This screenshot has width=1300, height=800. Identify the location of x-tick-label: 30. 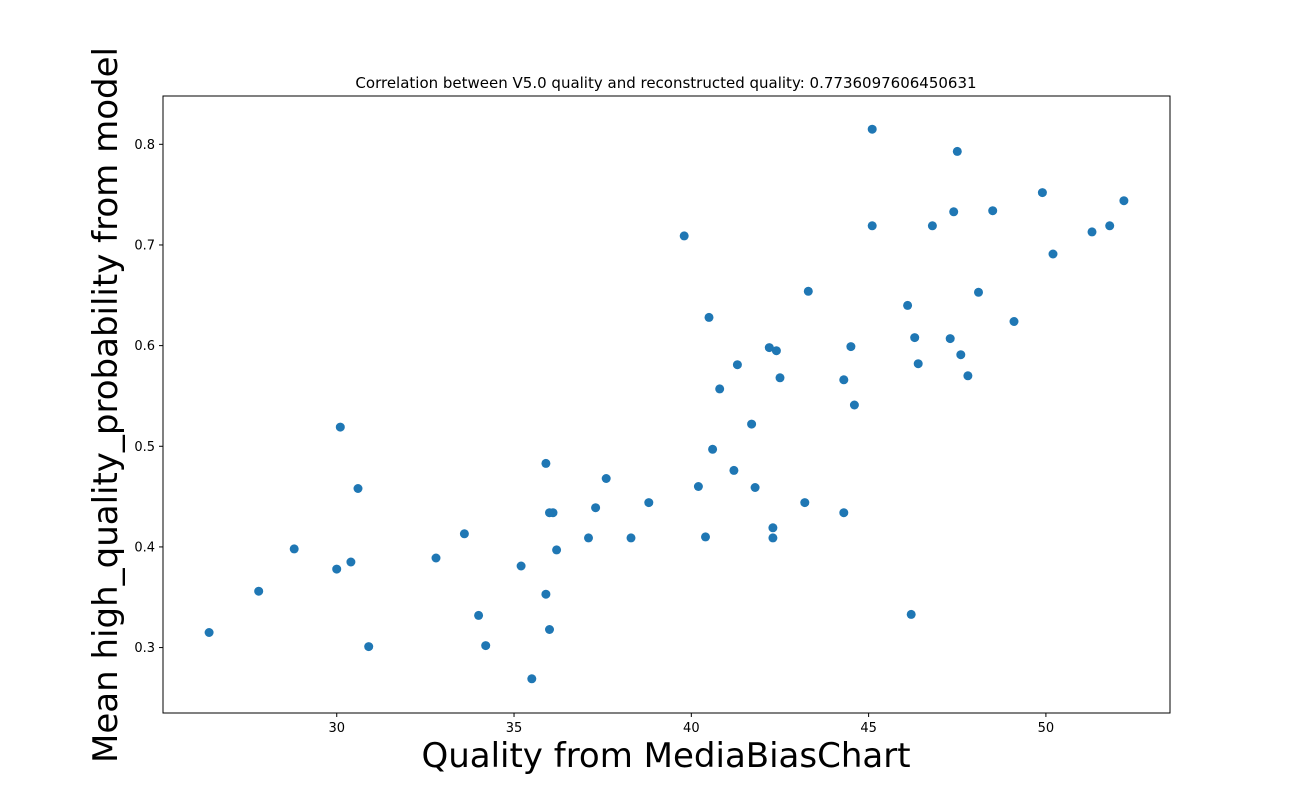
(336, 728).